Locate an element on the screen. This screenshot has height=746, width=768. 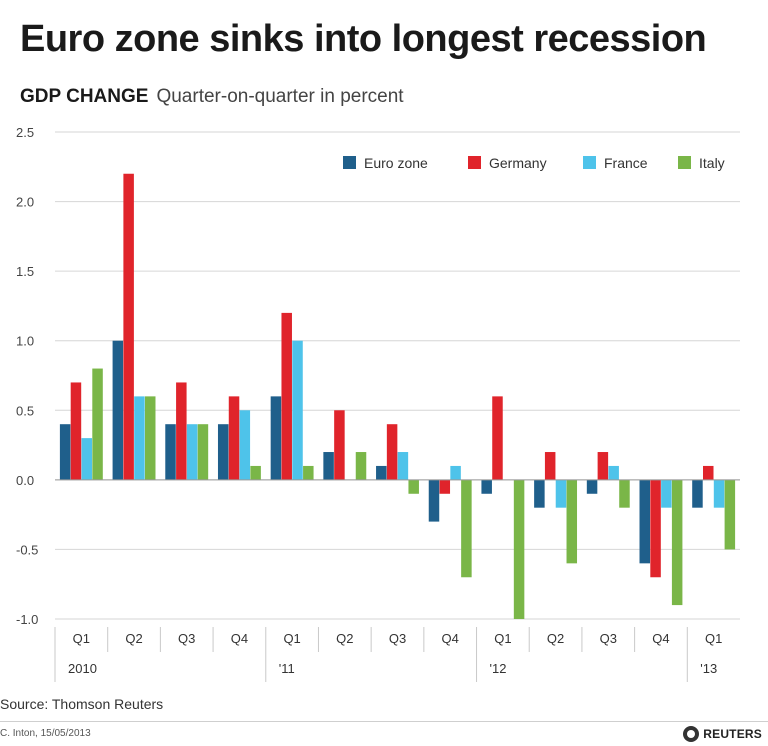
y-tick-label: 1.5 is located at coordinates (25, 271).